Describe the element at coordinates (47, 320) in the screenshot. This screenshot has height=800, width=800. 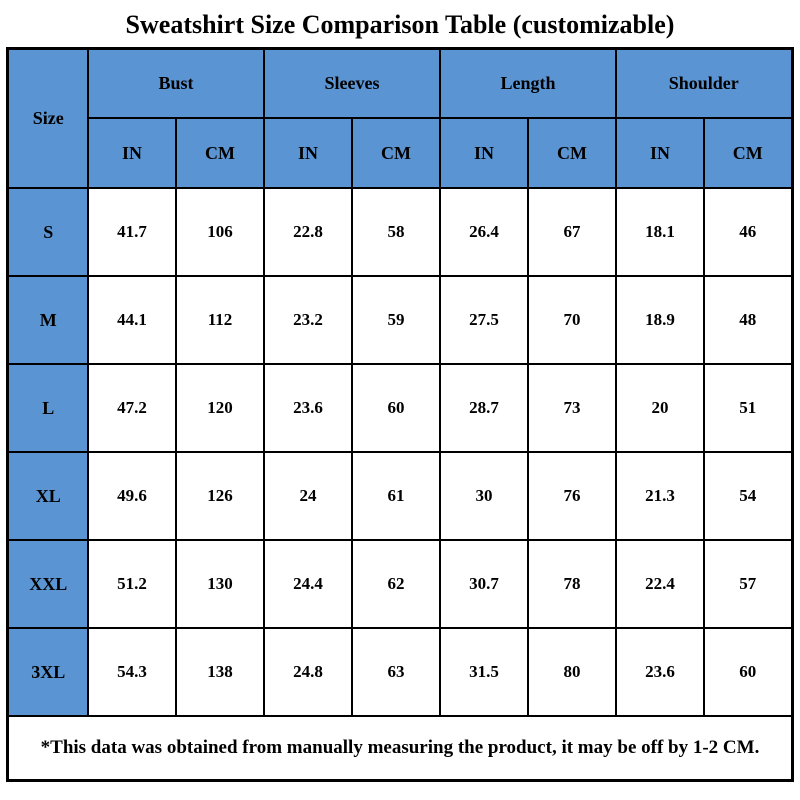
I see `size-row-header: M` at that location.